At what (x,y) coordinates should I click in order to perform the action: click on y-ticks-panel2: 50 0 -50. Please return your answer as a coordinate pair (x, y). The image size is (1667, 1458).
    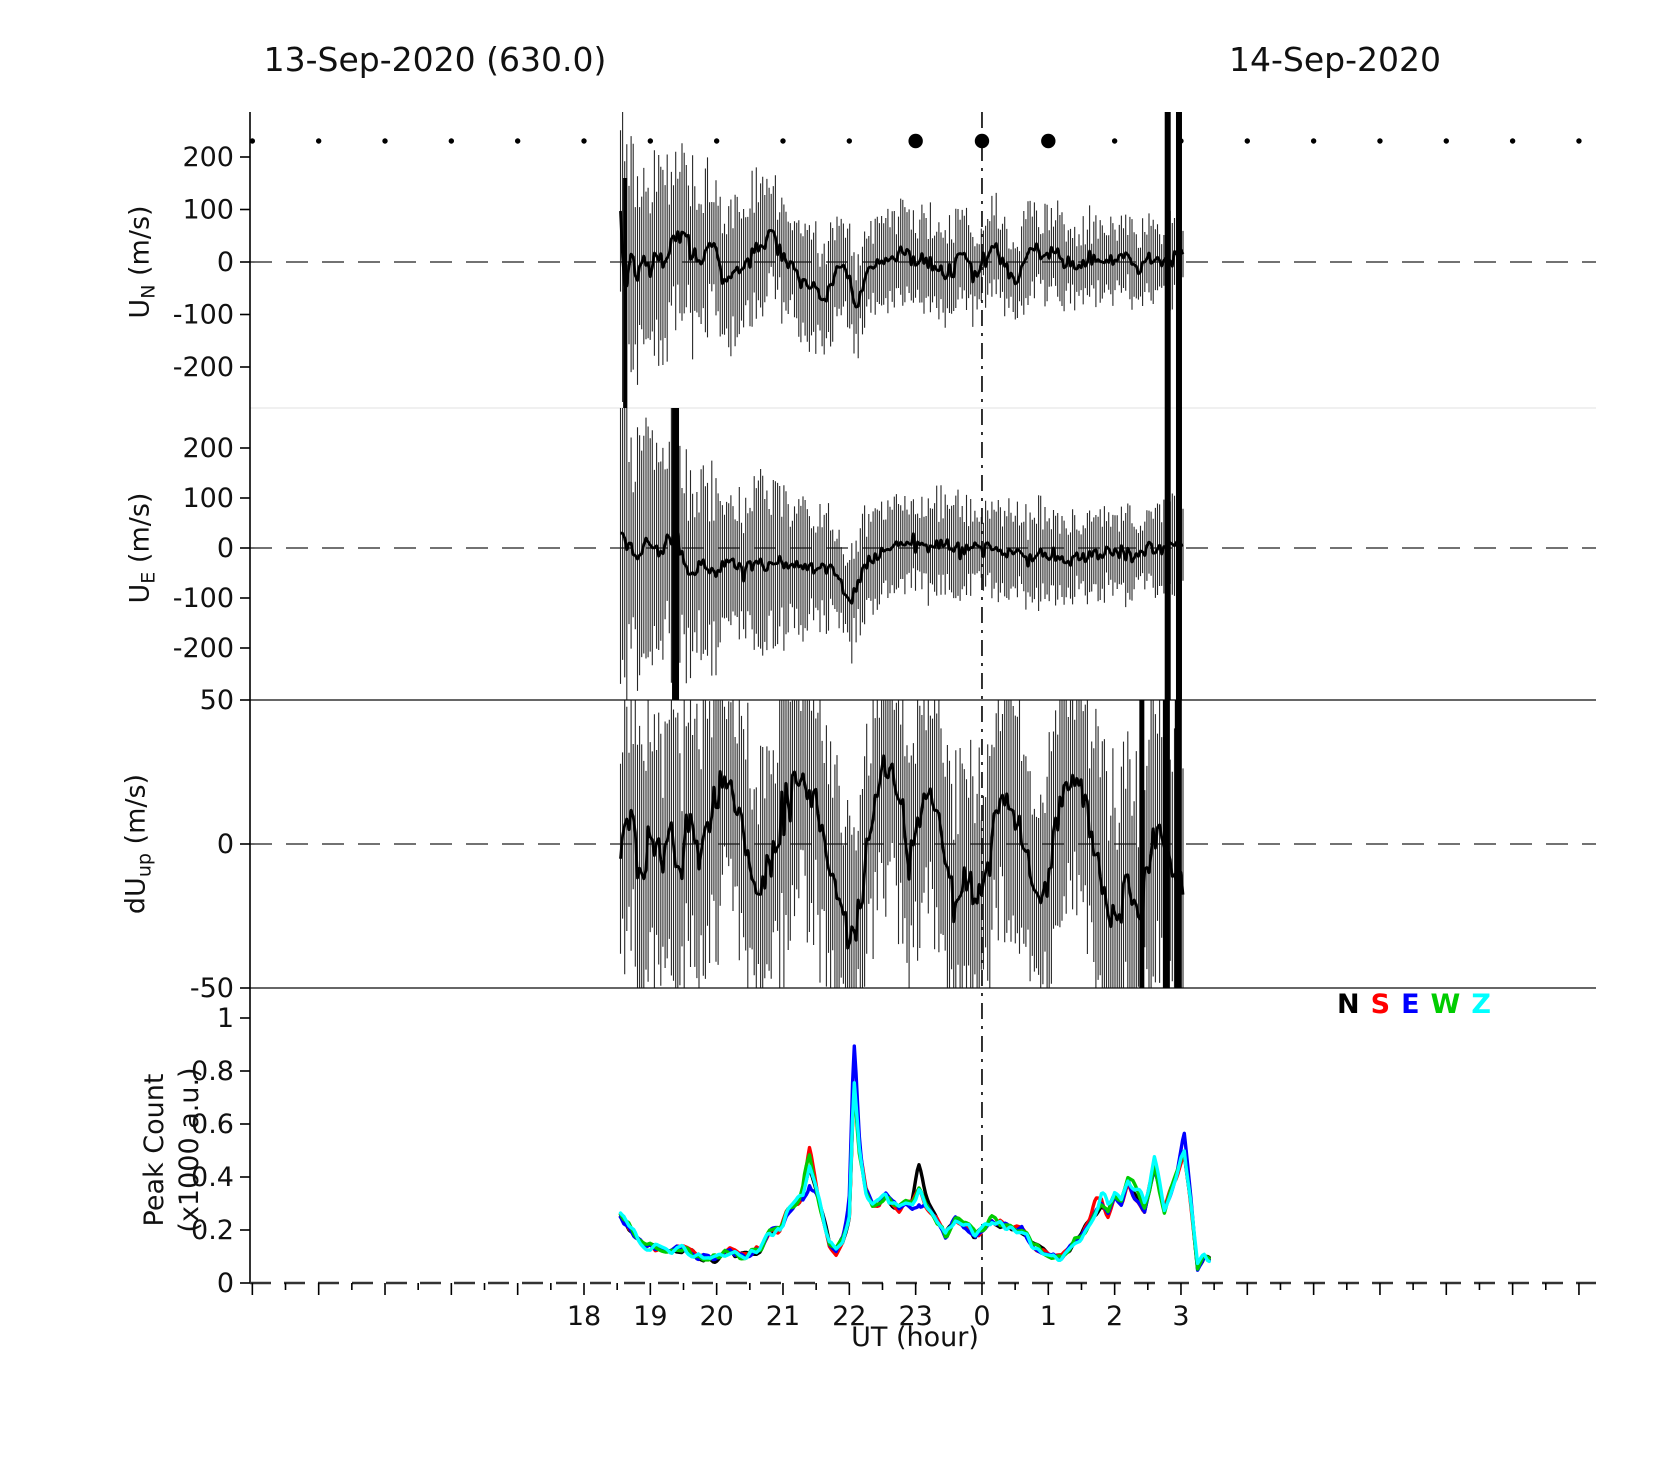
    Looking at the image, I should click on (220, 844).